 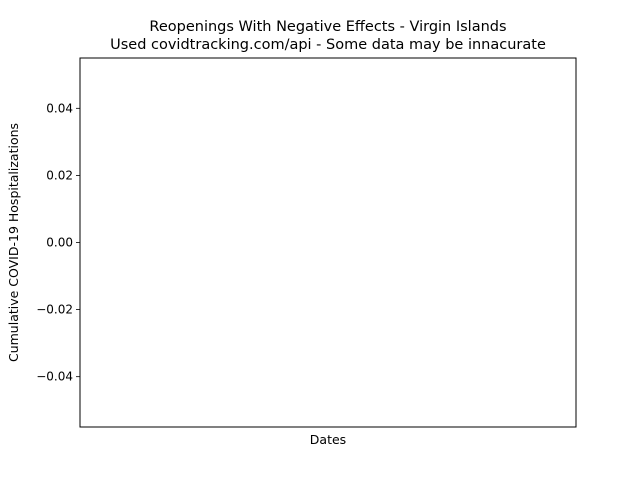 I want to click on y-tick-label: 0.00, so click(x=59, y=243).